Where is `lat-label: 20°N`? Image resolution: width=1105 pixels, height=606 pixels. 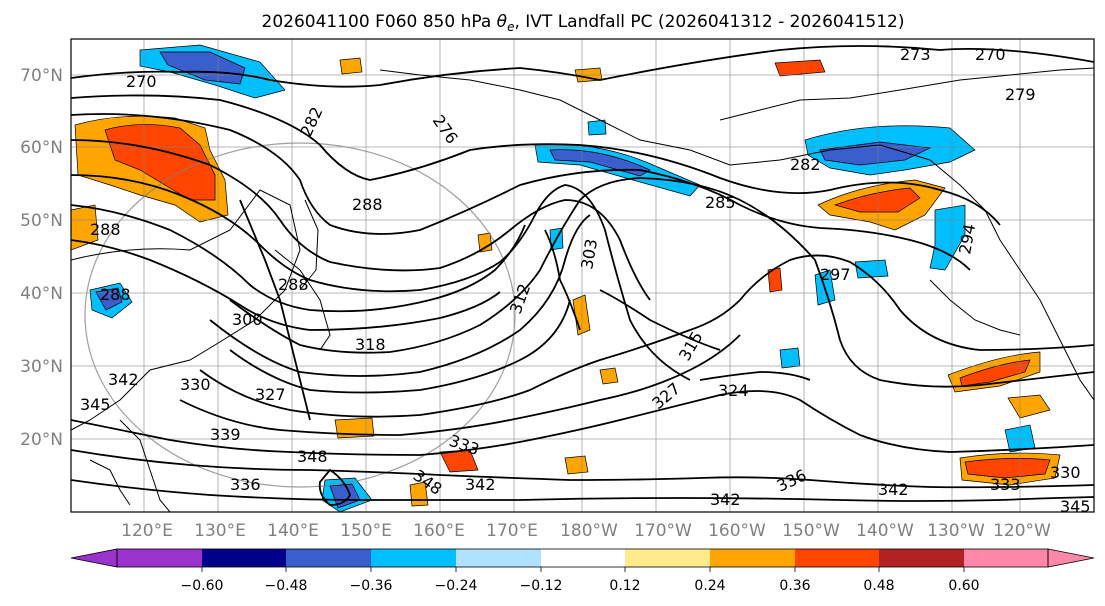
lat-label: 20°N is located at coordinates (41, 440).